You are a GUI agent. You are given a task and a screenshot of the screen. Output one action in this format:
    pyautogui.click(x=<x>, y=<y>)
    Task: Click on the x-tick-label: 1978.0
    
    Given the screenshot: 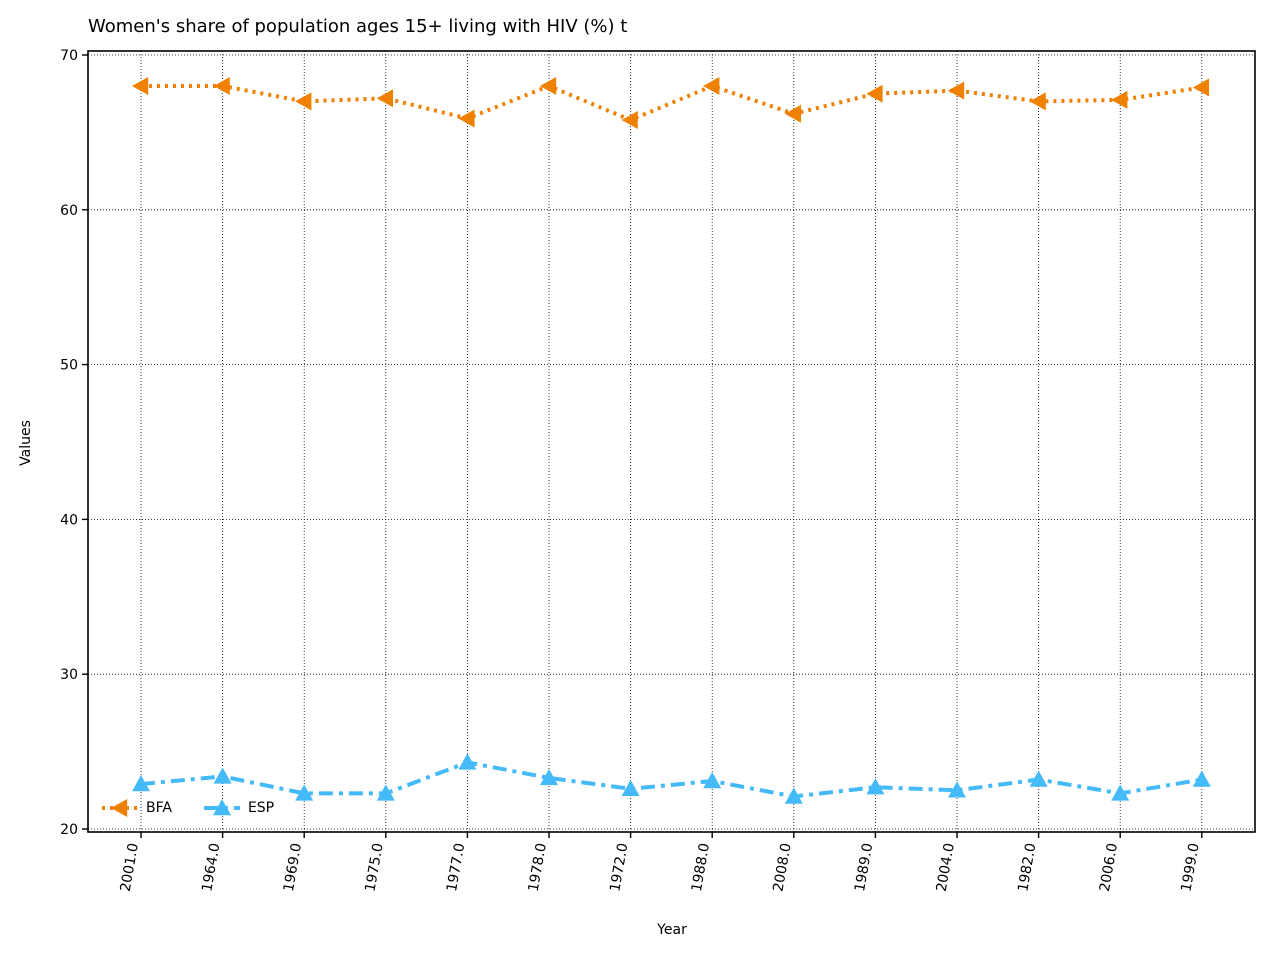 What is the action you would take?
    pyautogui.click(x=538, y=867)
    